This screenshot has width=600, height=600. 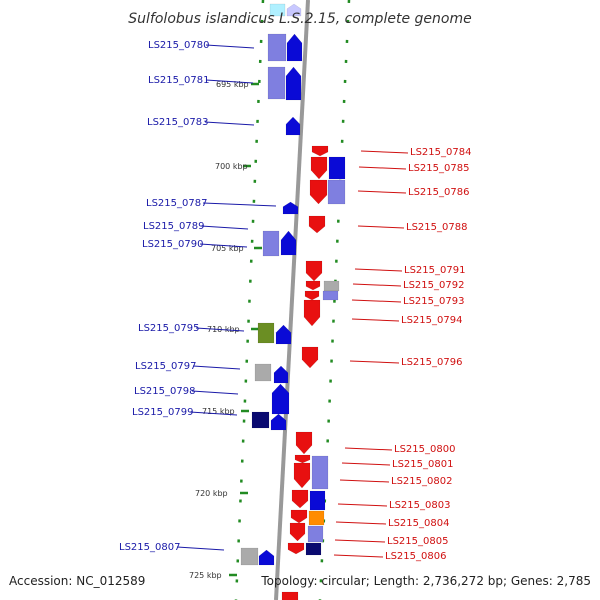 I want to click on locus-label: LS215_0807, so click(x=149, y=547).